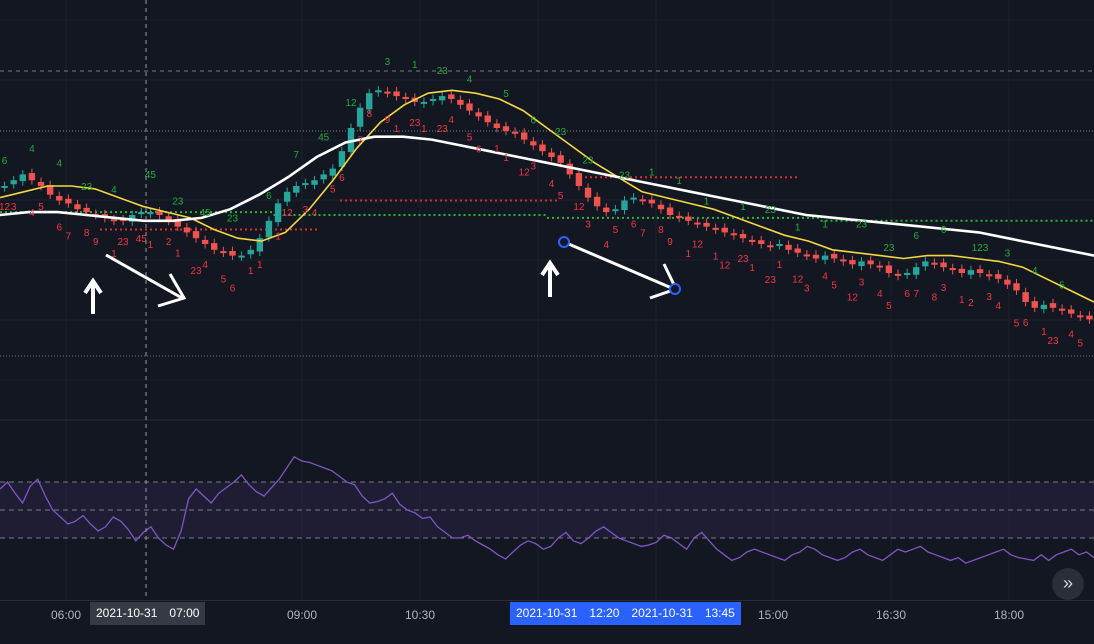 Image resolution: width=1094 pixels, height=644 pixels. Describe the element at coordinates (127, 613) in the screenshot. I see `crosshair-date: 2021-10-31` at that location.